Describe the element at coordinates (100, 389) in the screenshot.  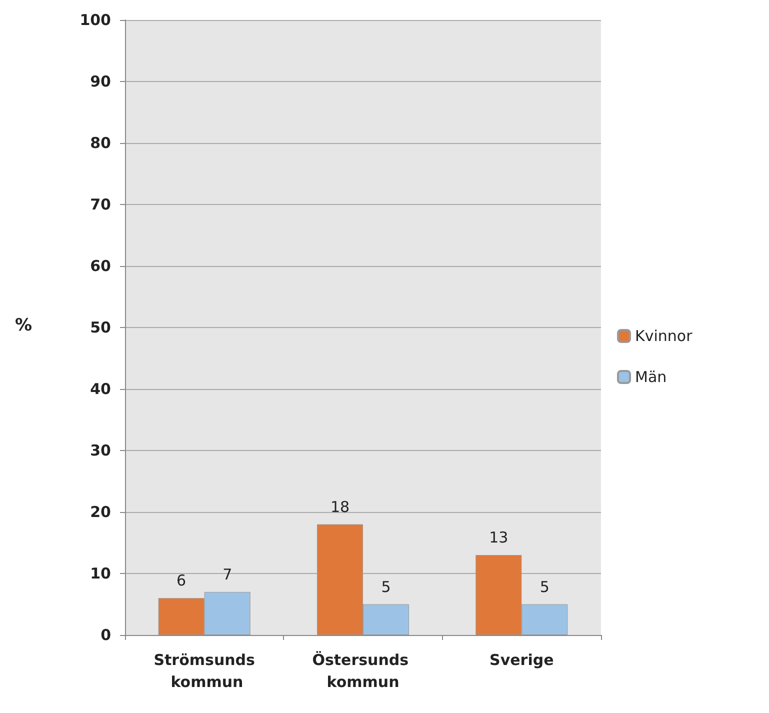
I see `y-tick-label: 40` at that location.